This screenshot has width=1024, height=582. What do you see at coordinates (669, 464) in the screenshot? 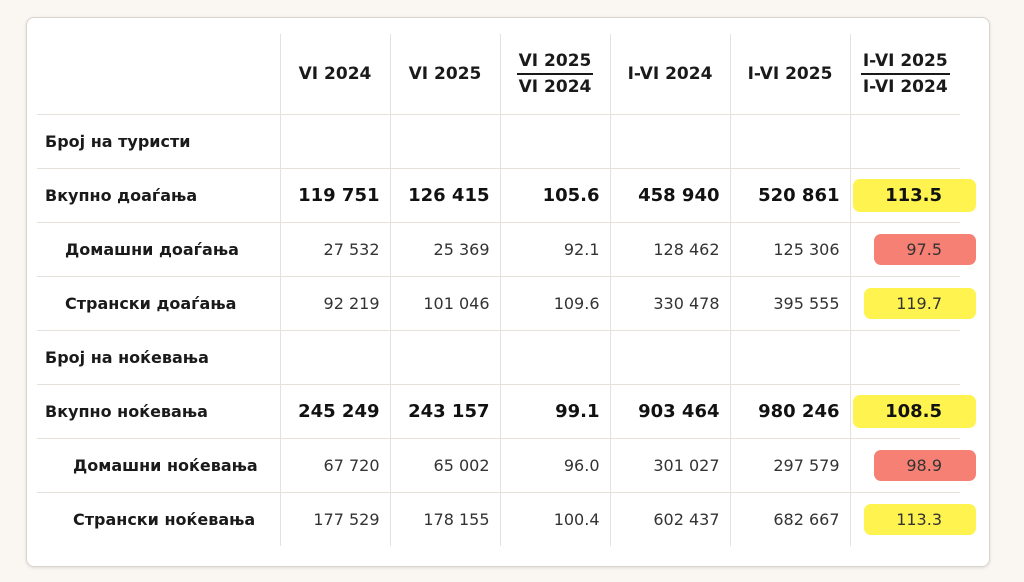
I see `table-cell: 301 027` at bounding box center [669, 464].